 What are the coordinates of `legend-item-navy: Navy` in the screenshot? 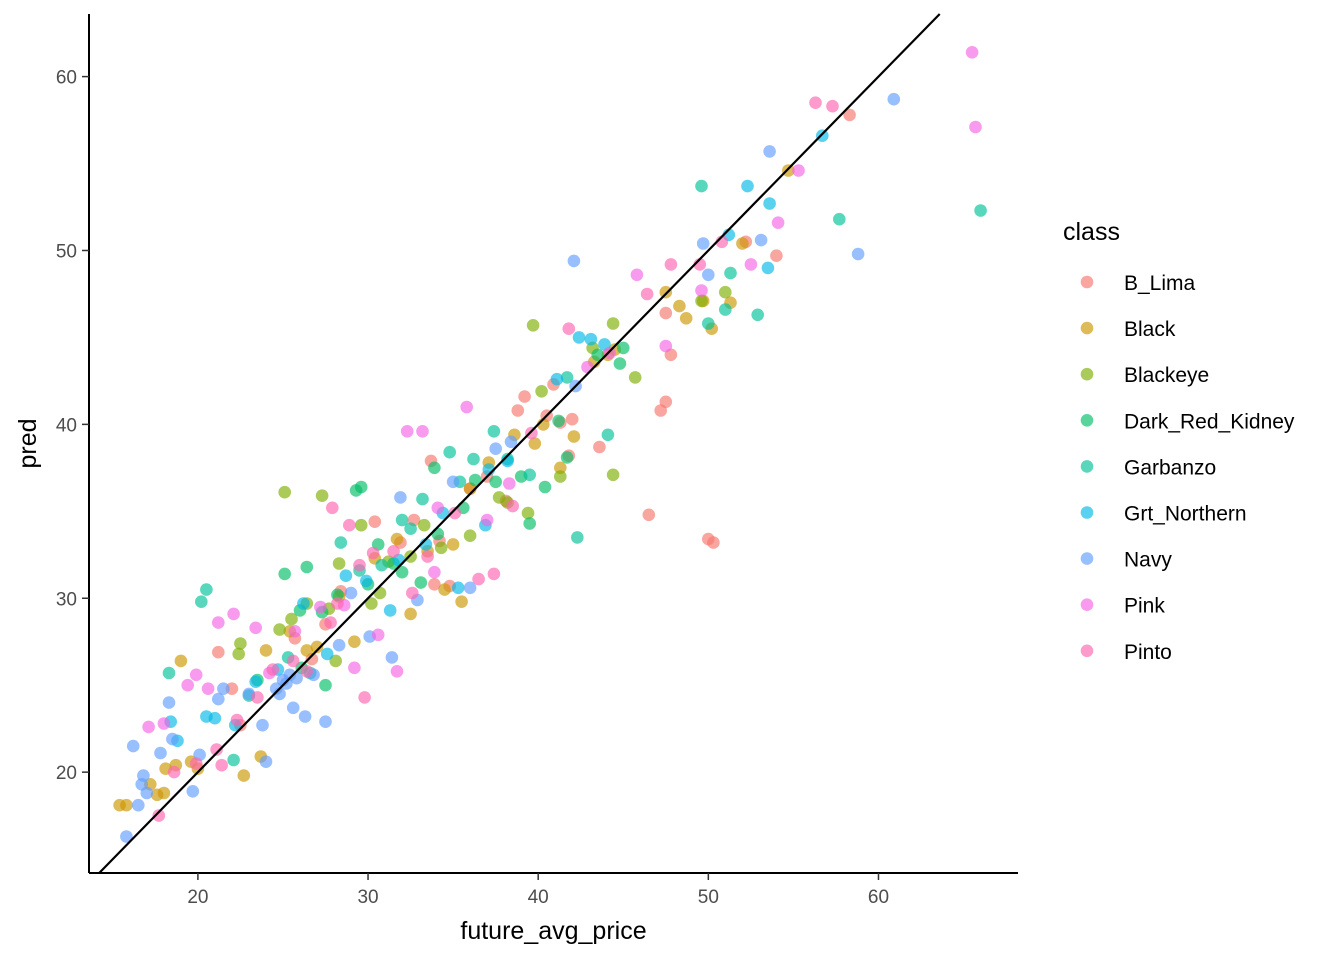 It's located at (1126, 560).